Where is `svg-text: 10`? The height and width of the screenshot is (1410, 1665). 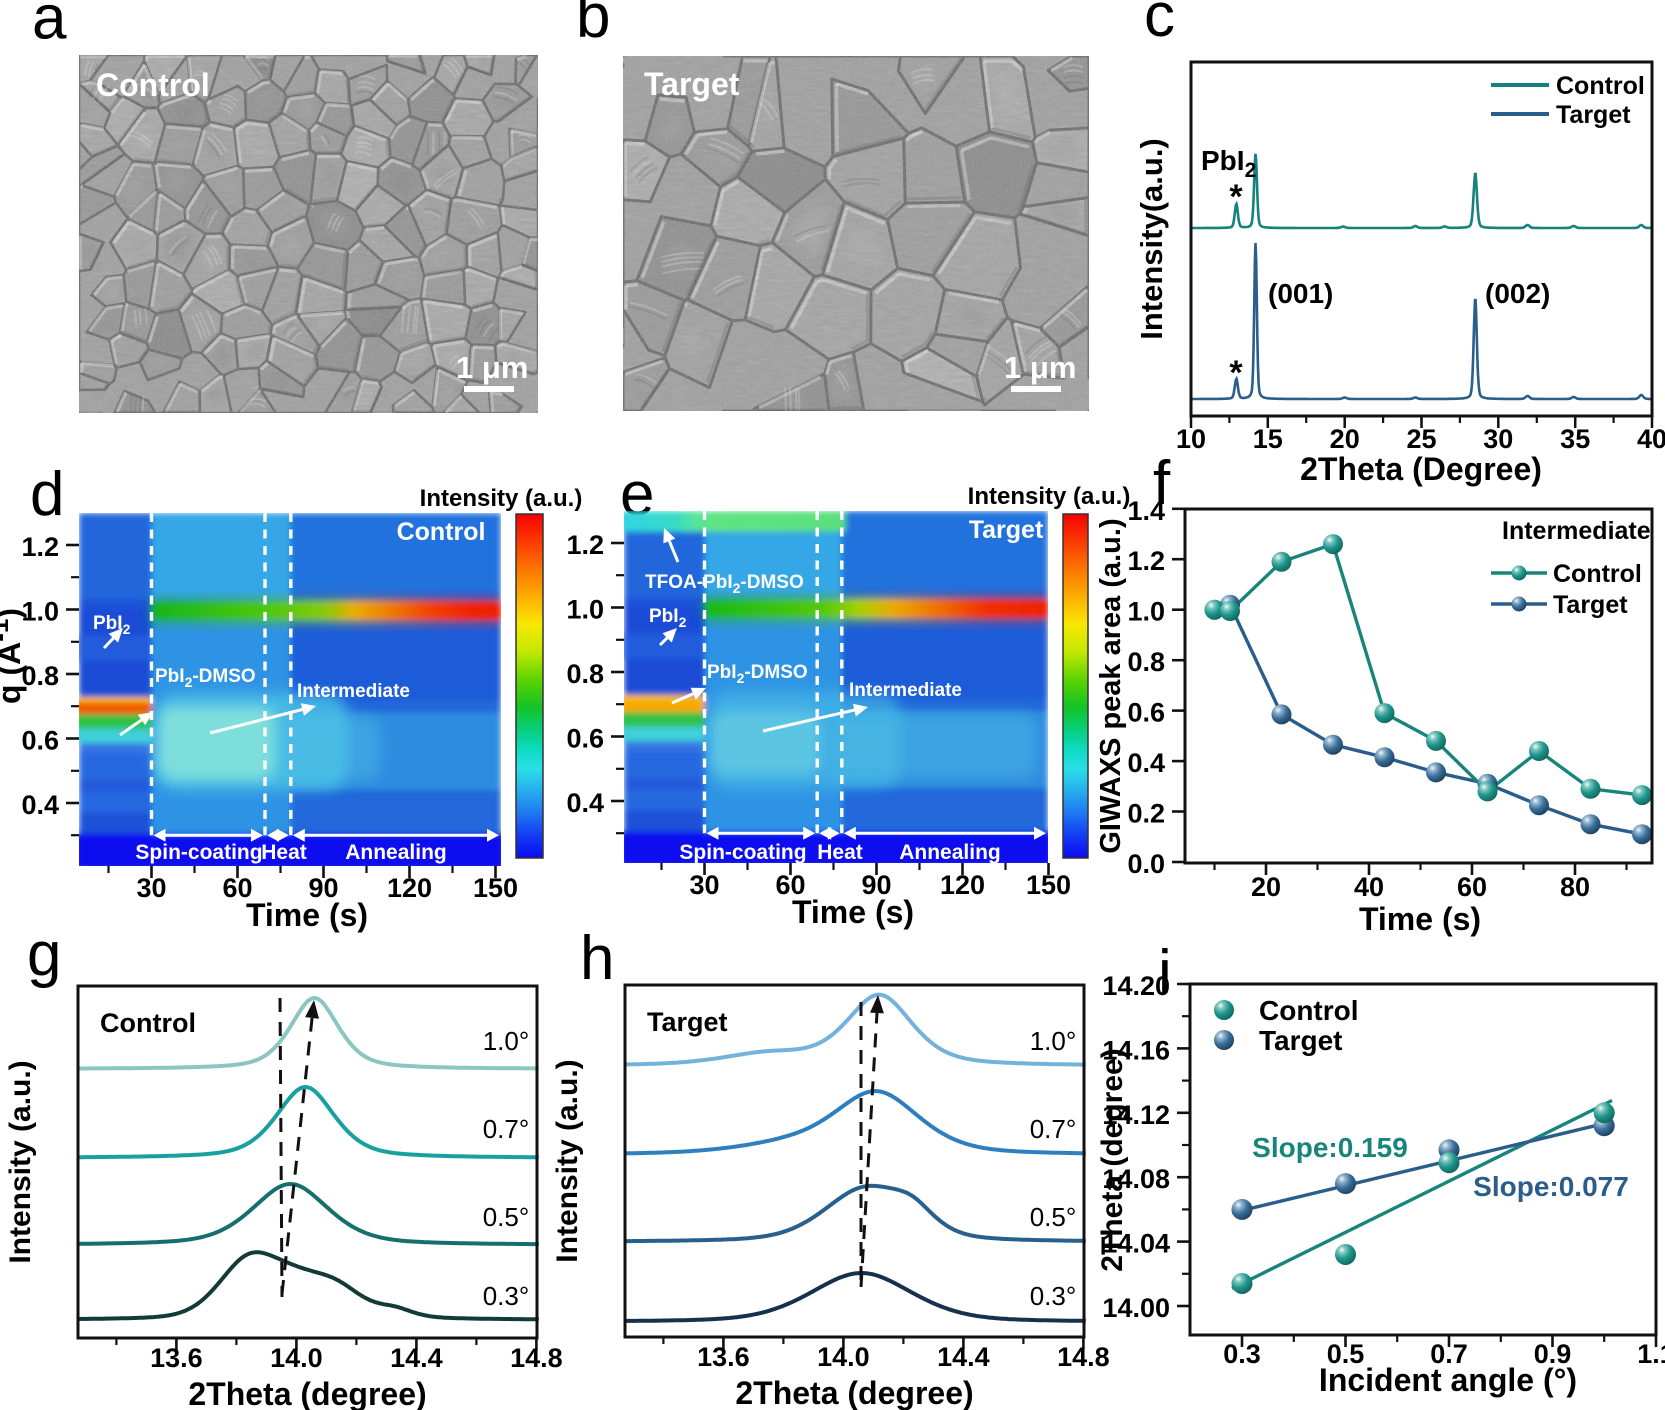
svg-text: 10 is located at coordinates (1191, 439).